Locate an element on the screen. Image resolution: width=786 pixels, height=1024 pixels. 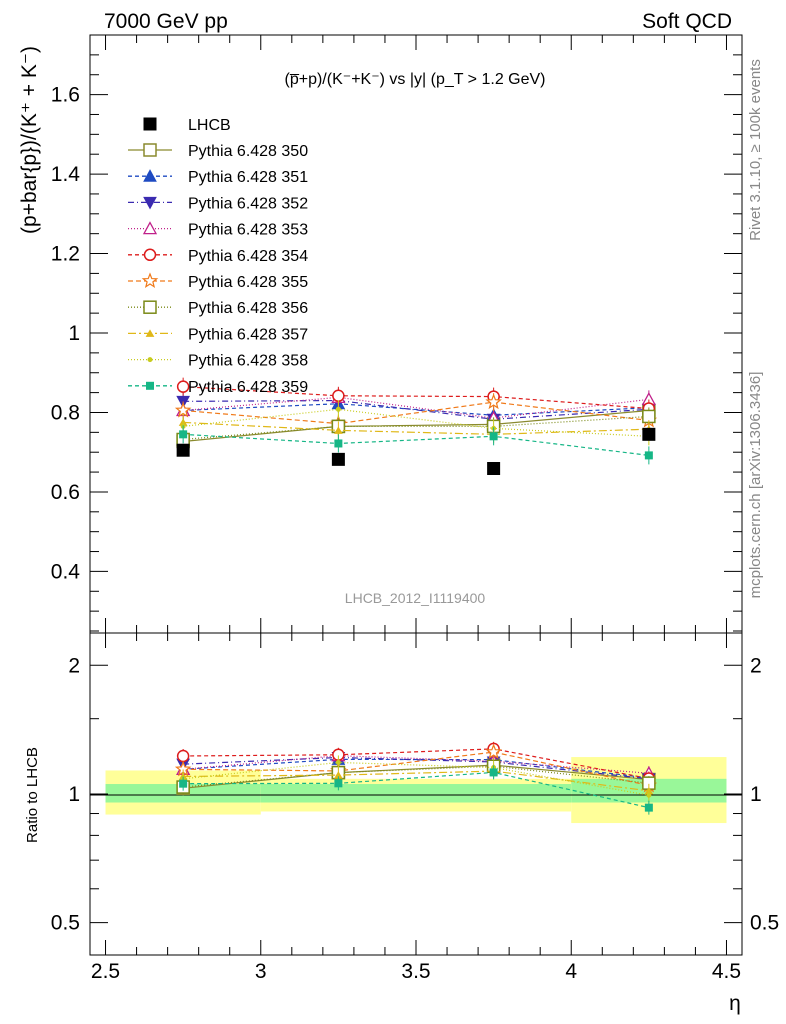
legend-entry-351-label: Pythia 6.428 351 is located at coordinates (248, 177).